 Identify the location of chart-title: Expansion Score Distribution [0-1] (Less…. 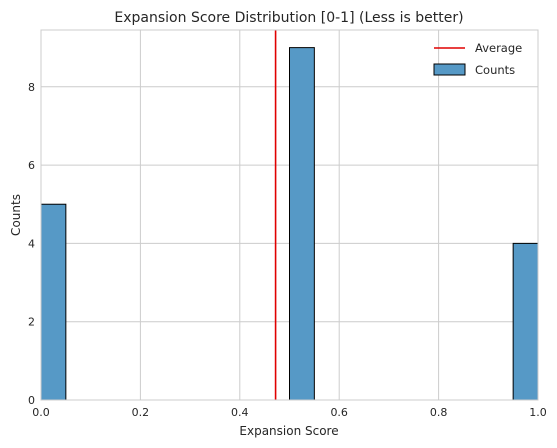
(288, 18).